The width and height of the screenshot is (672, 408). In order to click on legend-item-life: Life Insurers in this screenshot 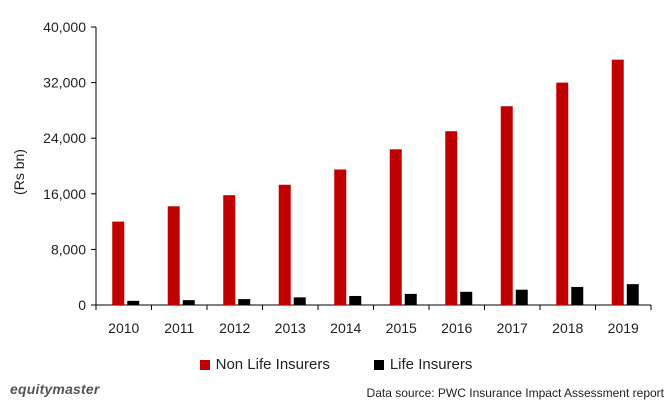, I will do `click(423, 364)`.